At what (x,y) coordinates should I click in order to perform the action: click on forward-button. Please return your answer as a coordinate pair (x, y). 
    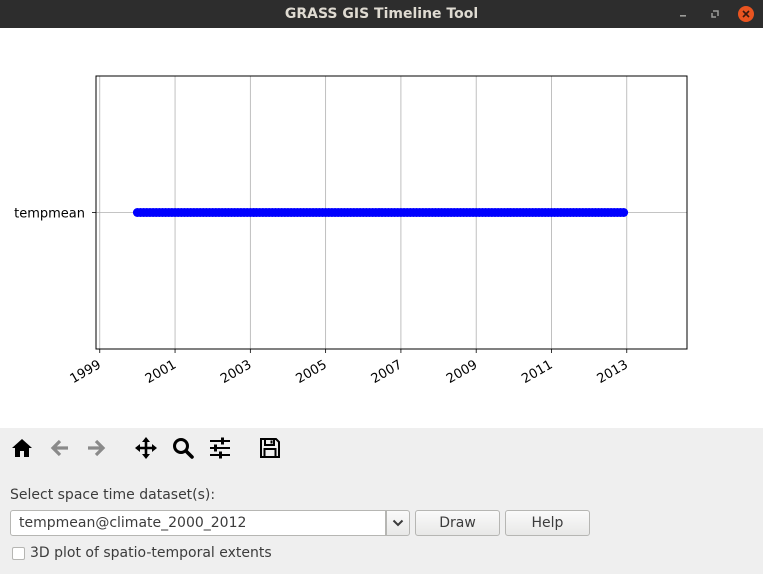
    Looking at the image, I should click on (96, 448).